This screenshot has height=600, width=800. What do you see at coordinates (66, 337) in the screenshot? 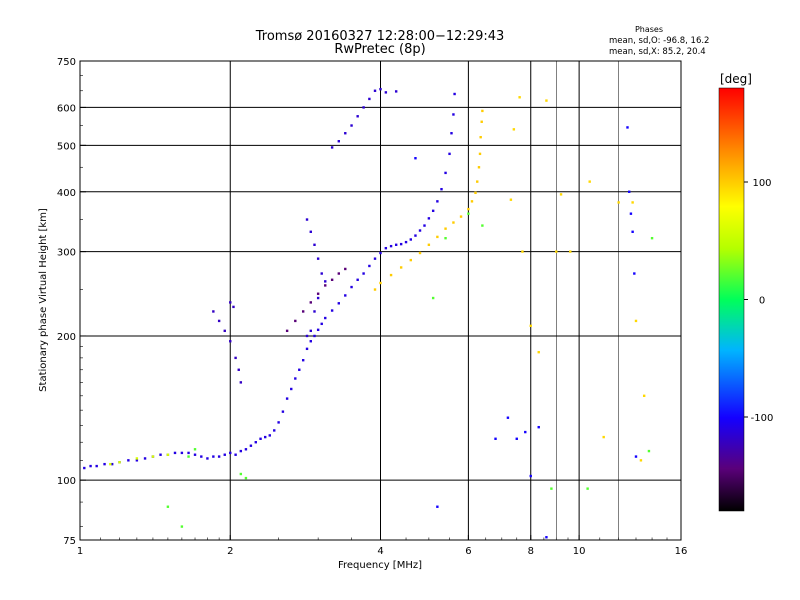
I see `y-tick-label: 200` at bounding box center [66, 337].